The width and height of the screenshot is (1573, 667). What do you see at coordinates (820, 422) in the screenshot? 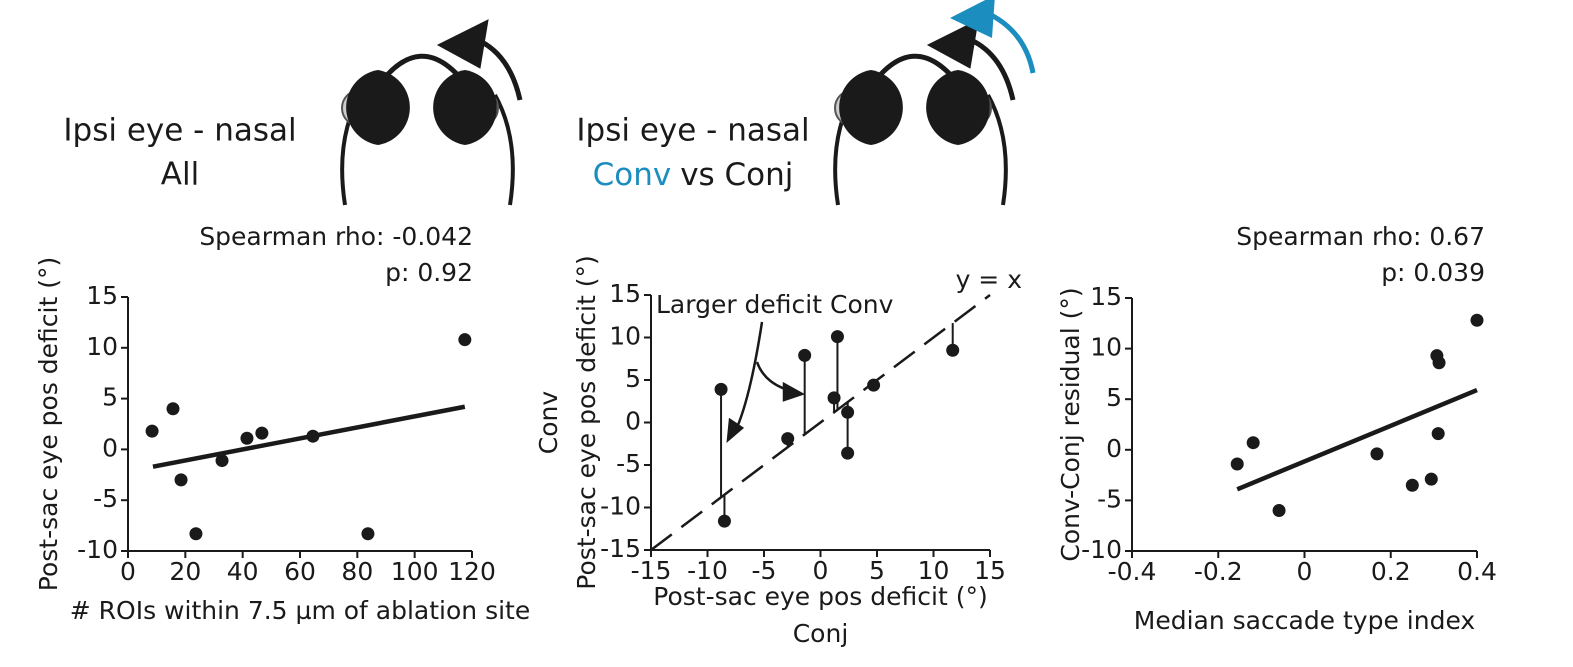
I see `identity-line` at bounding box center [820, 422].